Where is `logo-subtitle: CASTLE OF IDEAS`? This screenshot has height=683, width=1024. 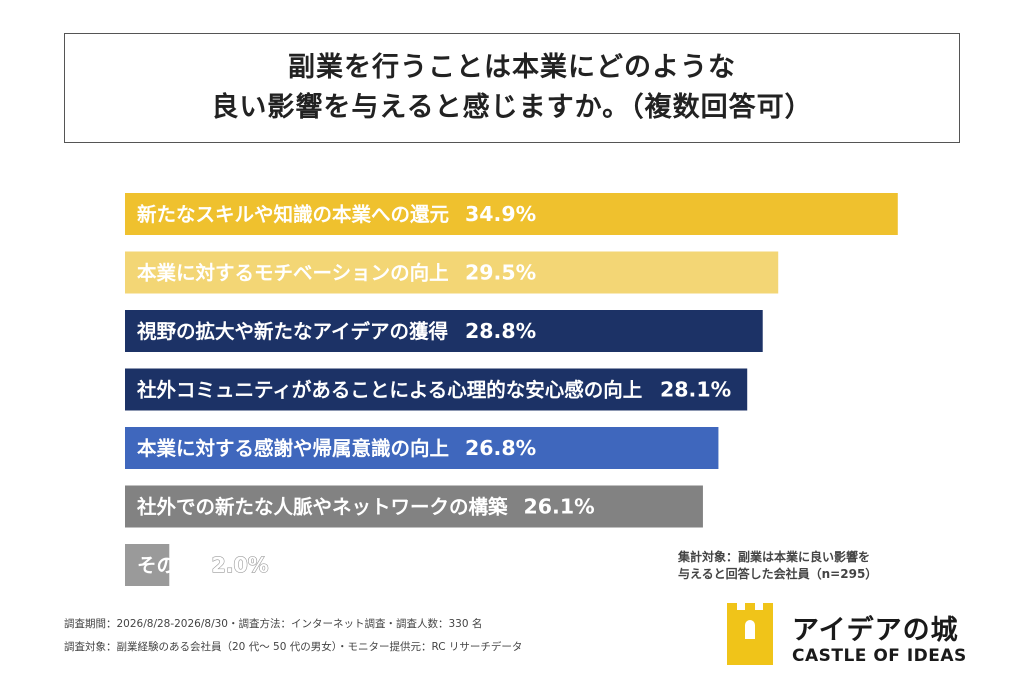
logo-subtitle: CASTLE OF IDEAS is located at coordinates (879, 656).